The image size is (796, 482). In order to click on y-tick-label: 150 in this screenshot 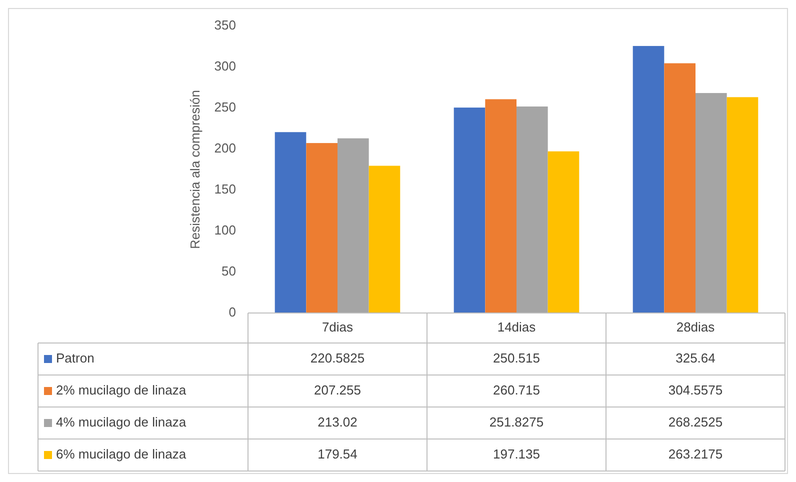, I will do `click(225, 188)`.